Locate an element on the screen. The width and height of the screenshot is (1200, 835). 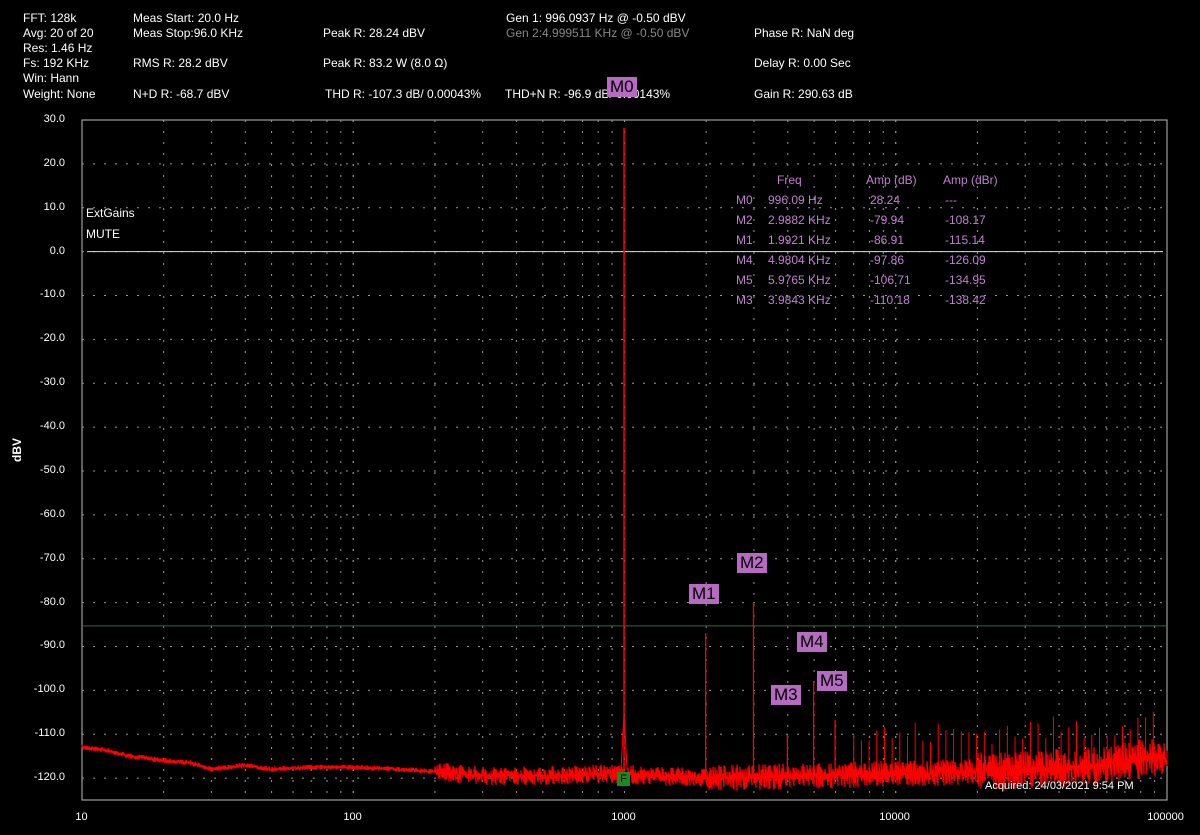
y-tick-label: -110.0 is located at coordinates (49, 733).